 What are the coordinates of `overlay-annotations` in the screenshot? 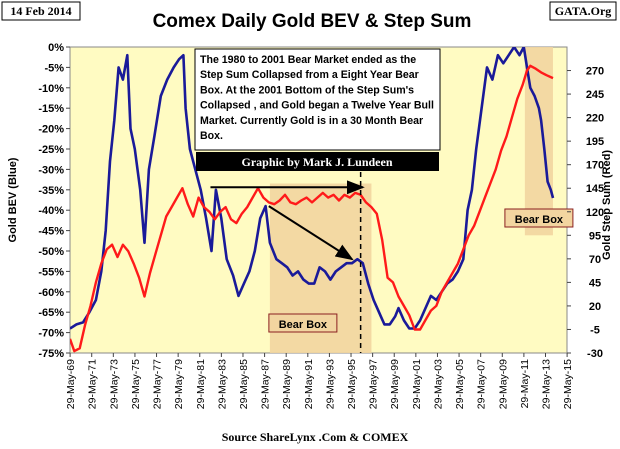 It's located at (287, 262).